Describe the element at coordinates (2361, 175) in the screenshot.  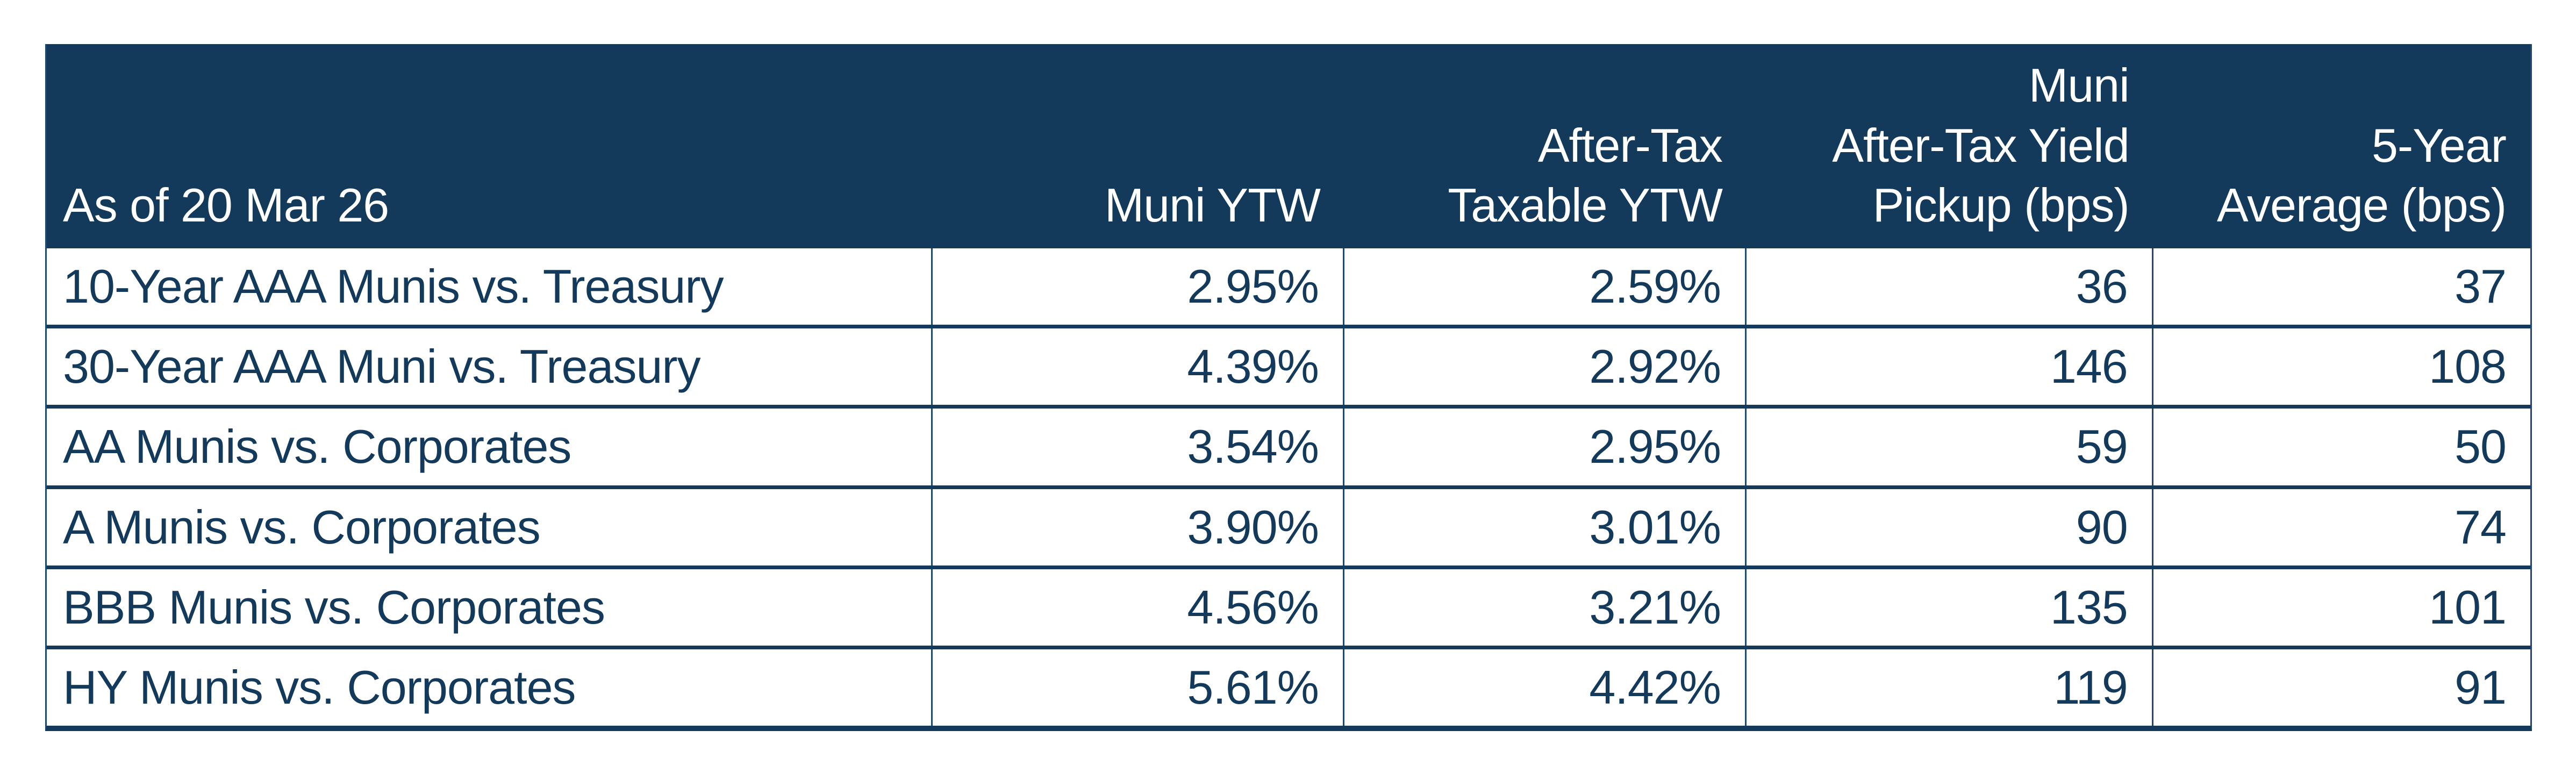
I see `header-cell-5-year-average: 5-Year Average (bps)` at that location.